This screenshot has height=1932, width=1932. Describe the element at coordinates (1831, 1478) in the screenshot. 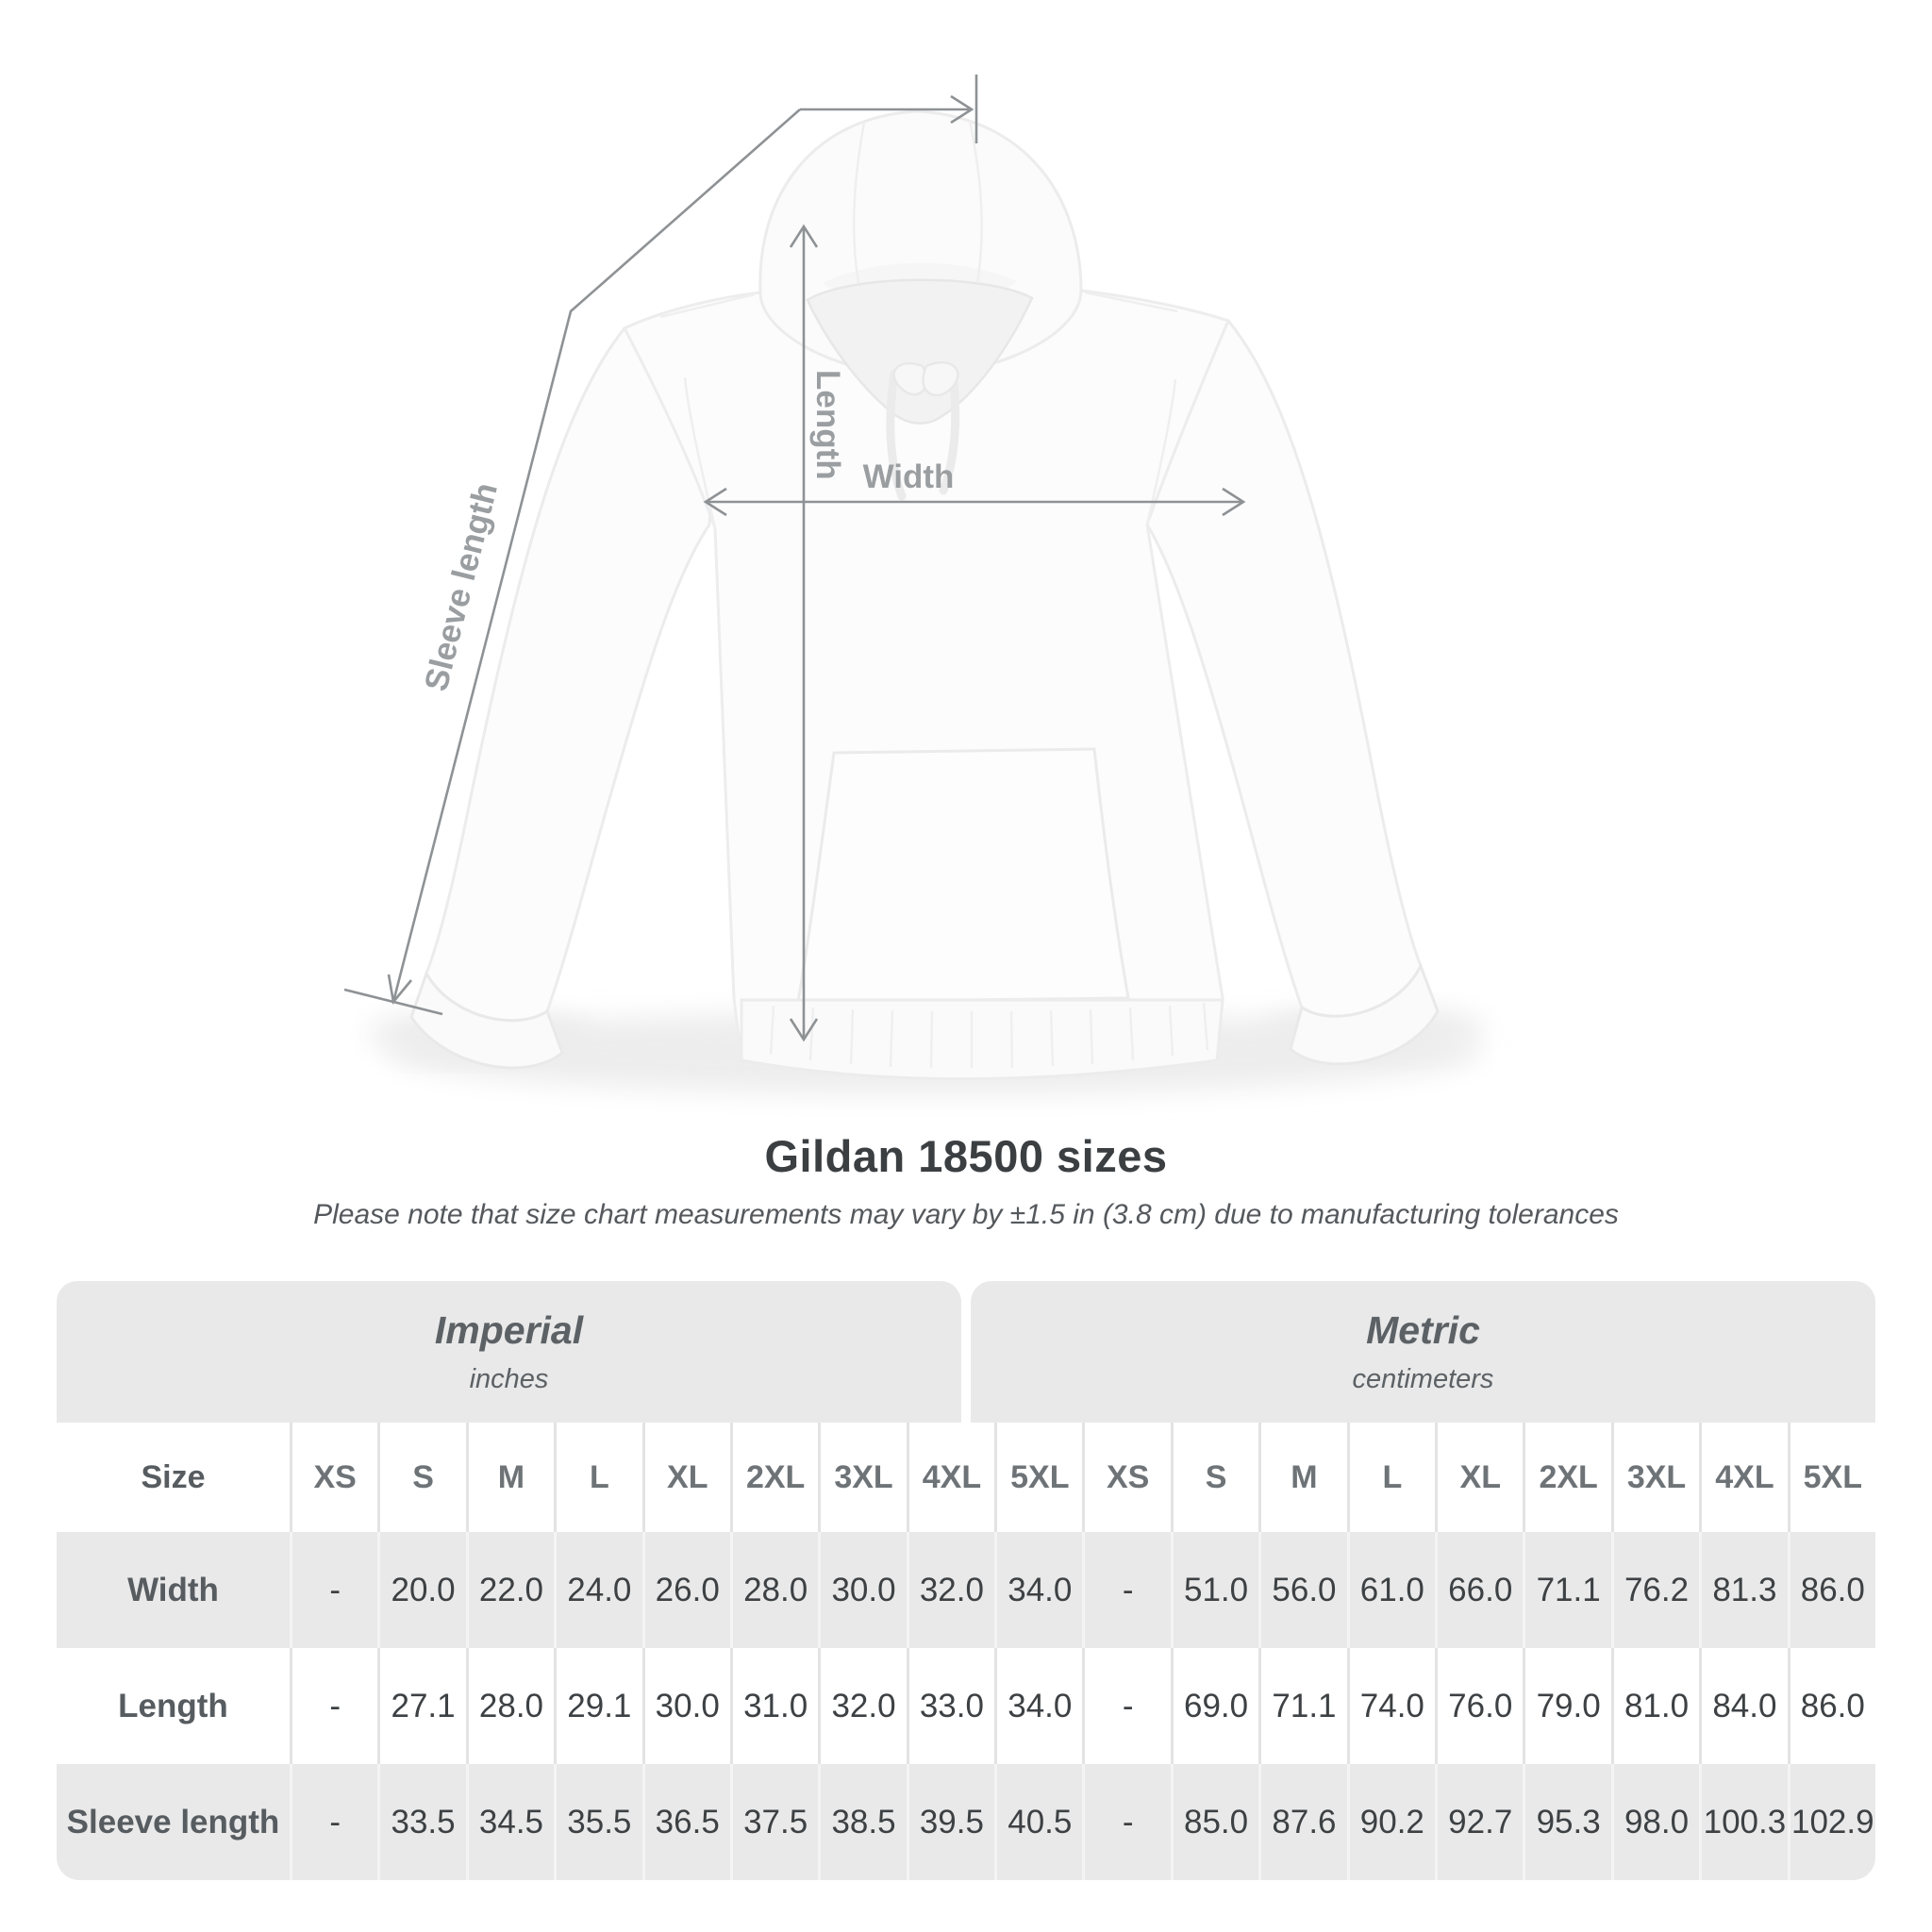

I see `size-header-metric: 5XL` at that location.